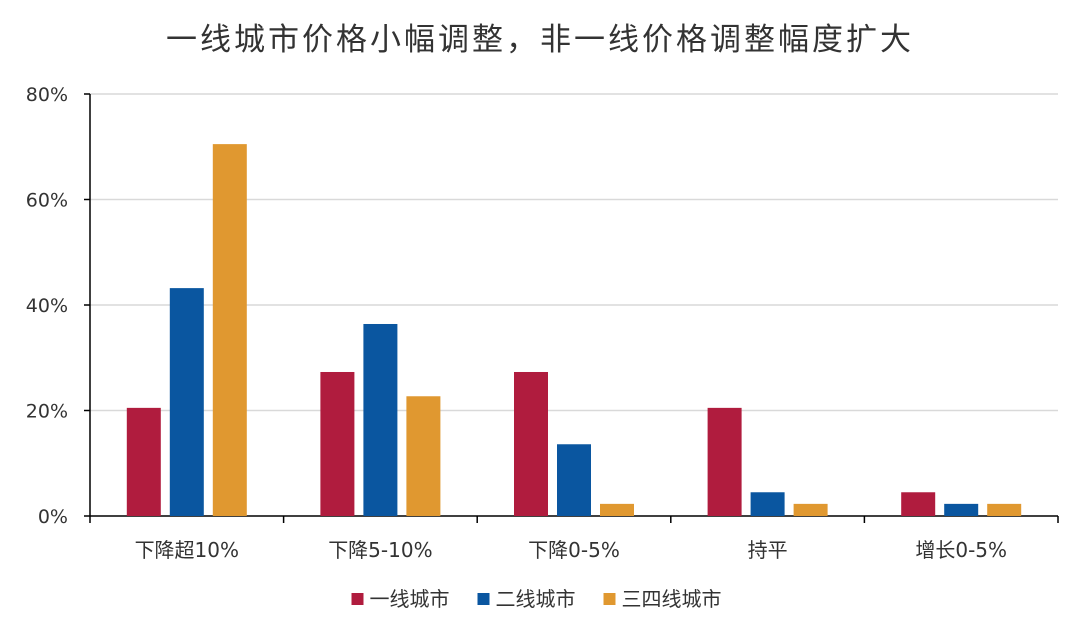 Image resolution: width=1080 pixels, height=631 pixels. What do you see at coordinates (53, 517) in the screenshot?
I see `y-tick-label: 0%` at bounding box center [53, 517].